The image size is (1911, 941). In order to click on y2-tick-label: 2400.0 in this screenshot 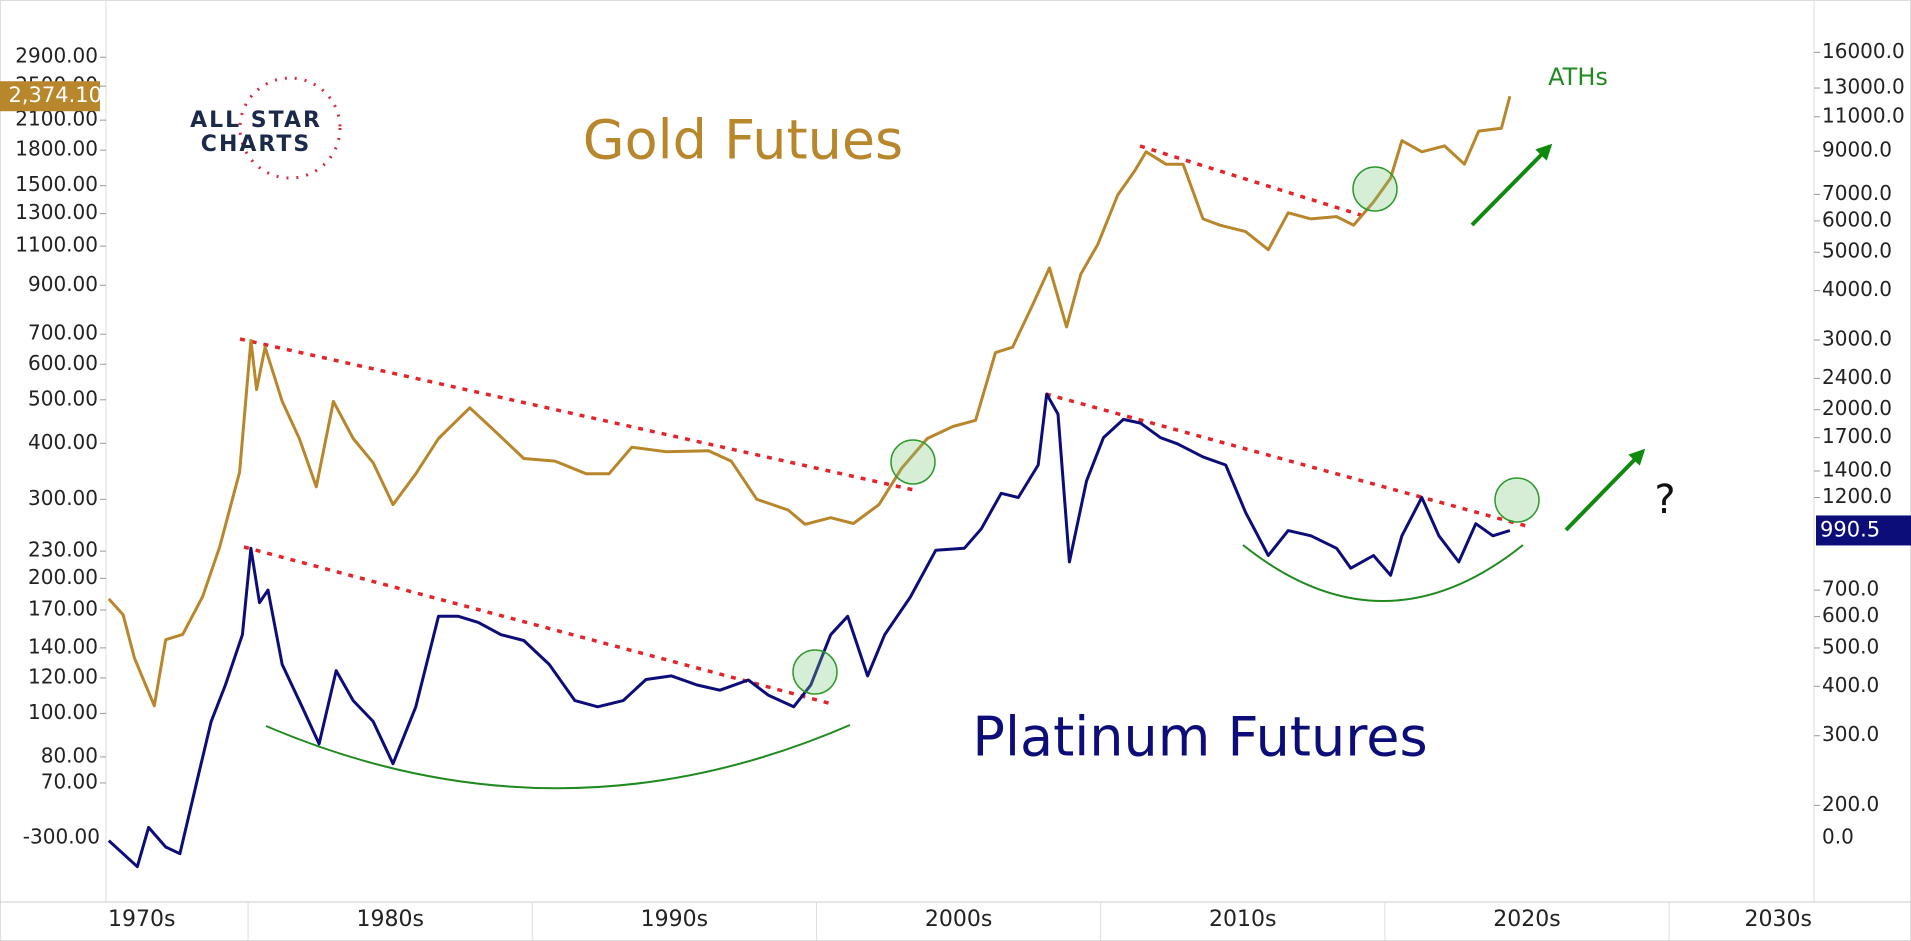, I will do `click(1857, 377)`.